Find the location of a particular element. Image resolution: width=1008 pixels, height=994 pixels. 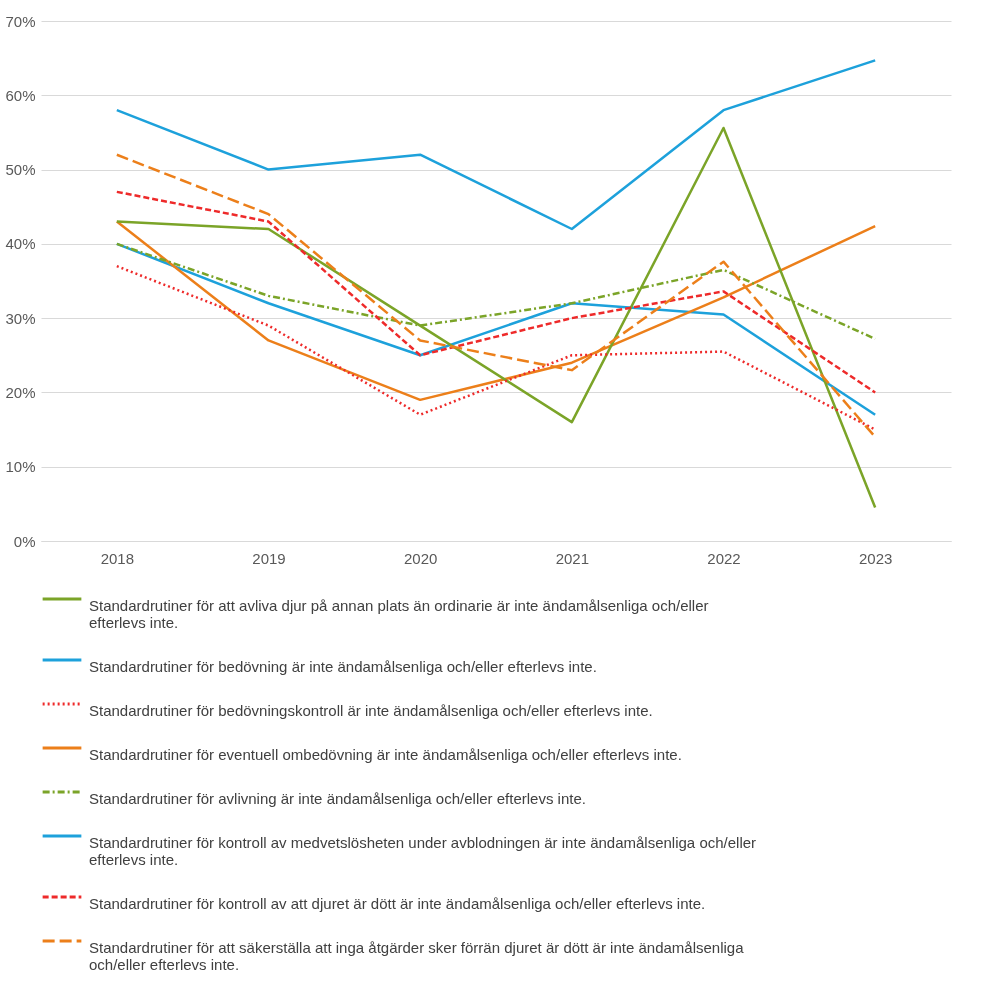

legend-label: Standardrutiner för bedövning är inte ändamålsenliga och/eller efterlevs inte. is located at coordinates (343, 666).